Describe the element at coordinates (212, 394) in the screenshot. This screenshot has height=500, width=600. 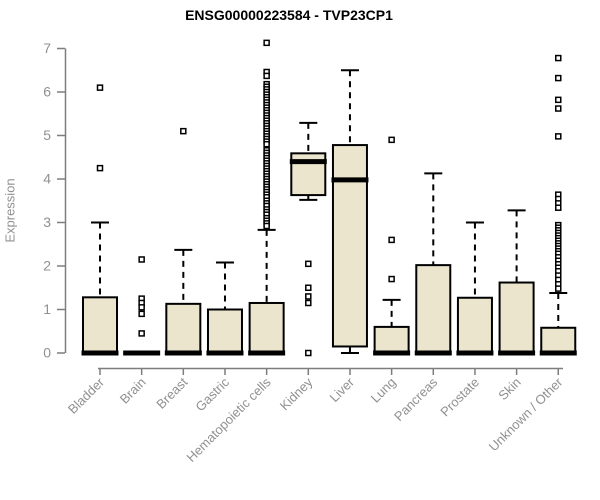
I see `x-tick-label-gastric: Gastric` at that location.